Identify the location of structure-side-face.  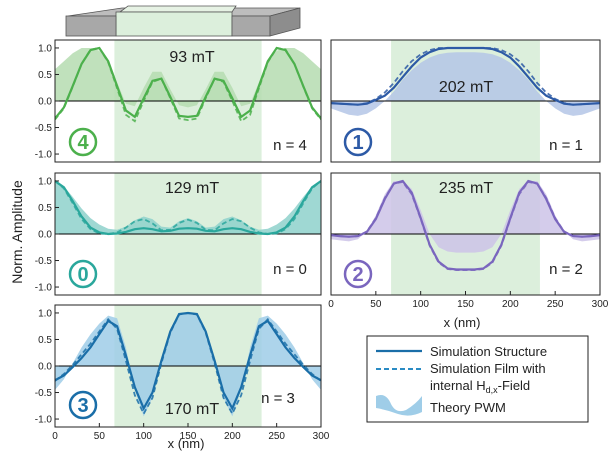
(285, 22).